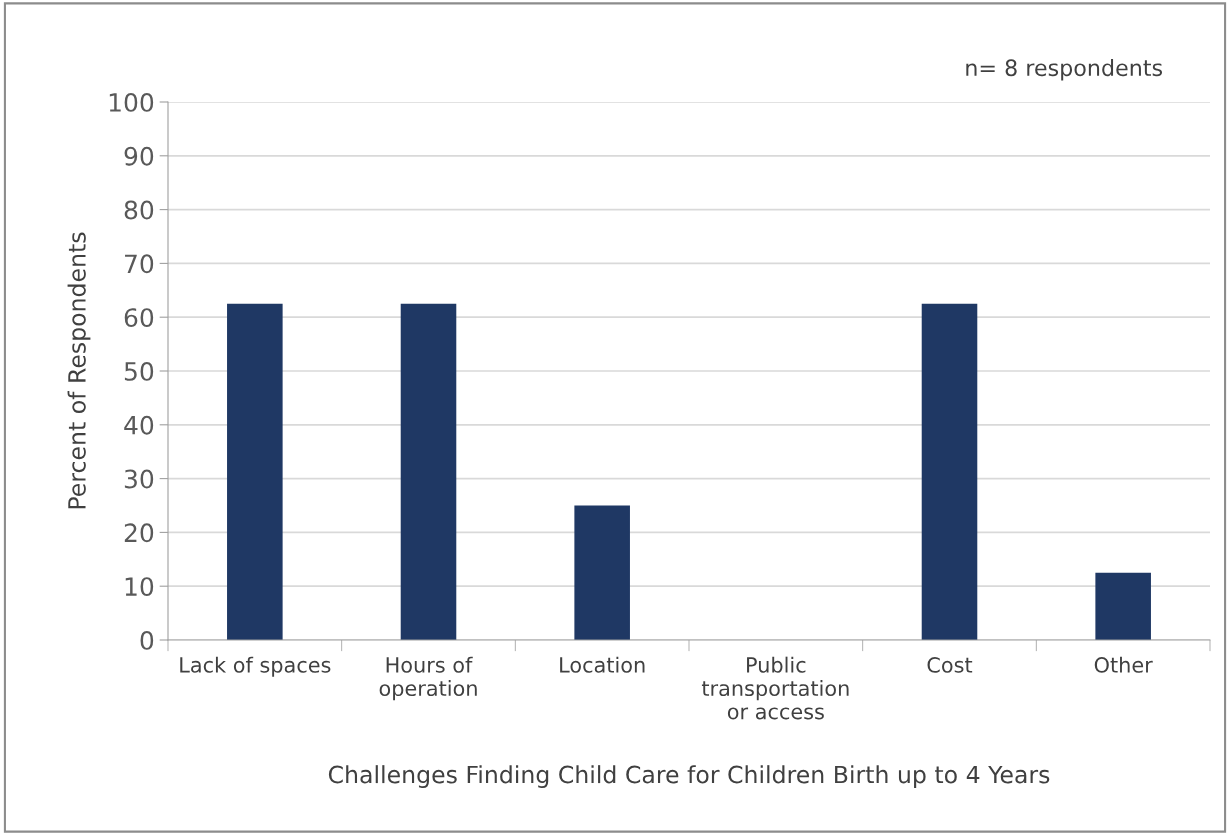  Describe the element at coordinates (139, 264) in the screenshot. I see `y-tick-label: 70` at that location.